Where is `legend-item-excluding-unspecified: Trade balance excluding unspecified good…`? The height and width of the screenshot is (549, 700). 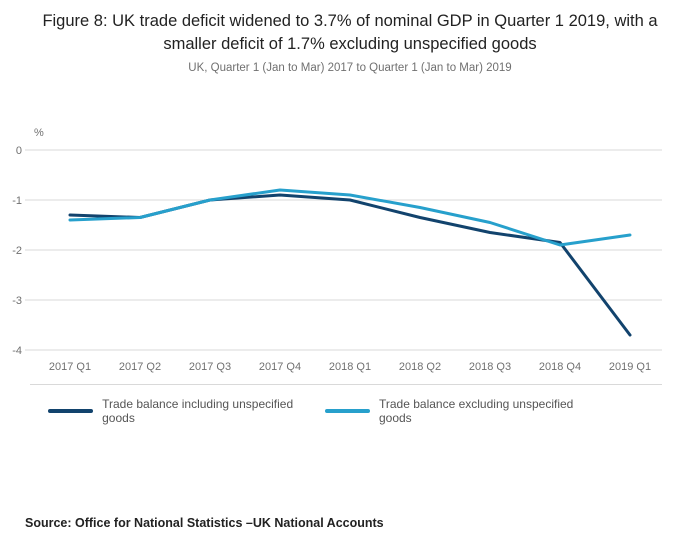 legend-item-excluding-unspecified: Trade balance excluding unspecified good… is located at coordinates (464, 411).